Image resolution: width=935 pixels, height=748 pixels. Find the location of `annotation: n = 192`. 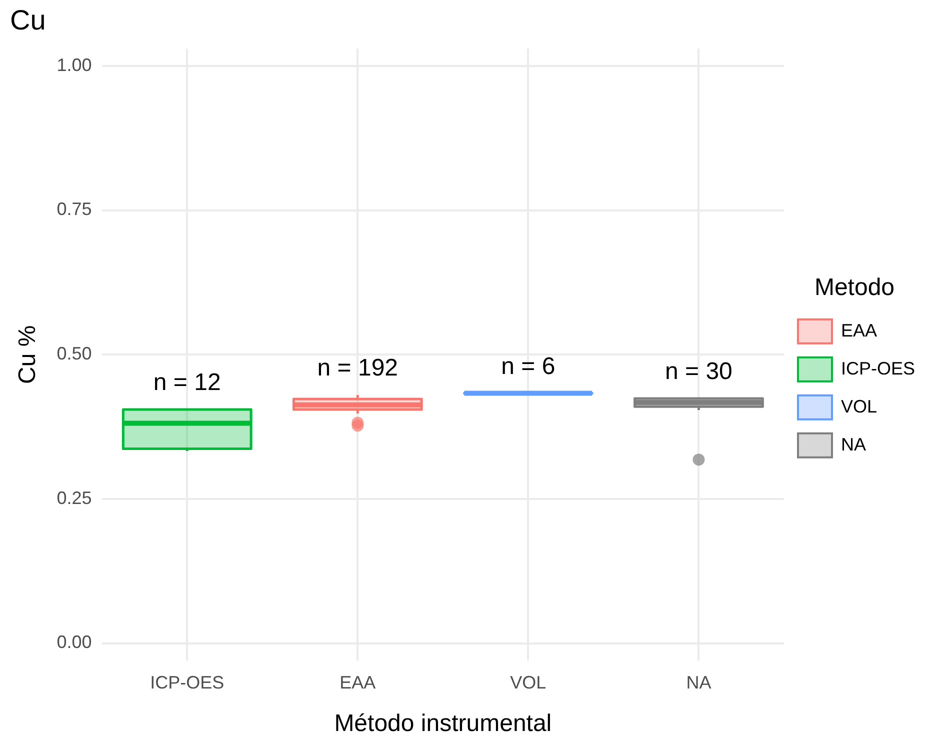

annotation: n = 192 is located at coordinates (357, 368).